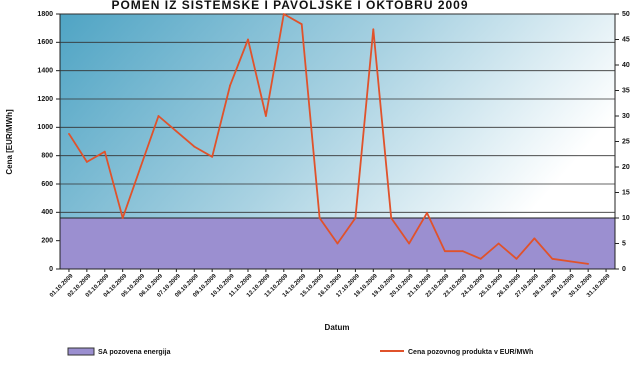  I want to click on x-axis-label: Datum, so click(337, 327).